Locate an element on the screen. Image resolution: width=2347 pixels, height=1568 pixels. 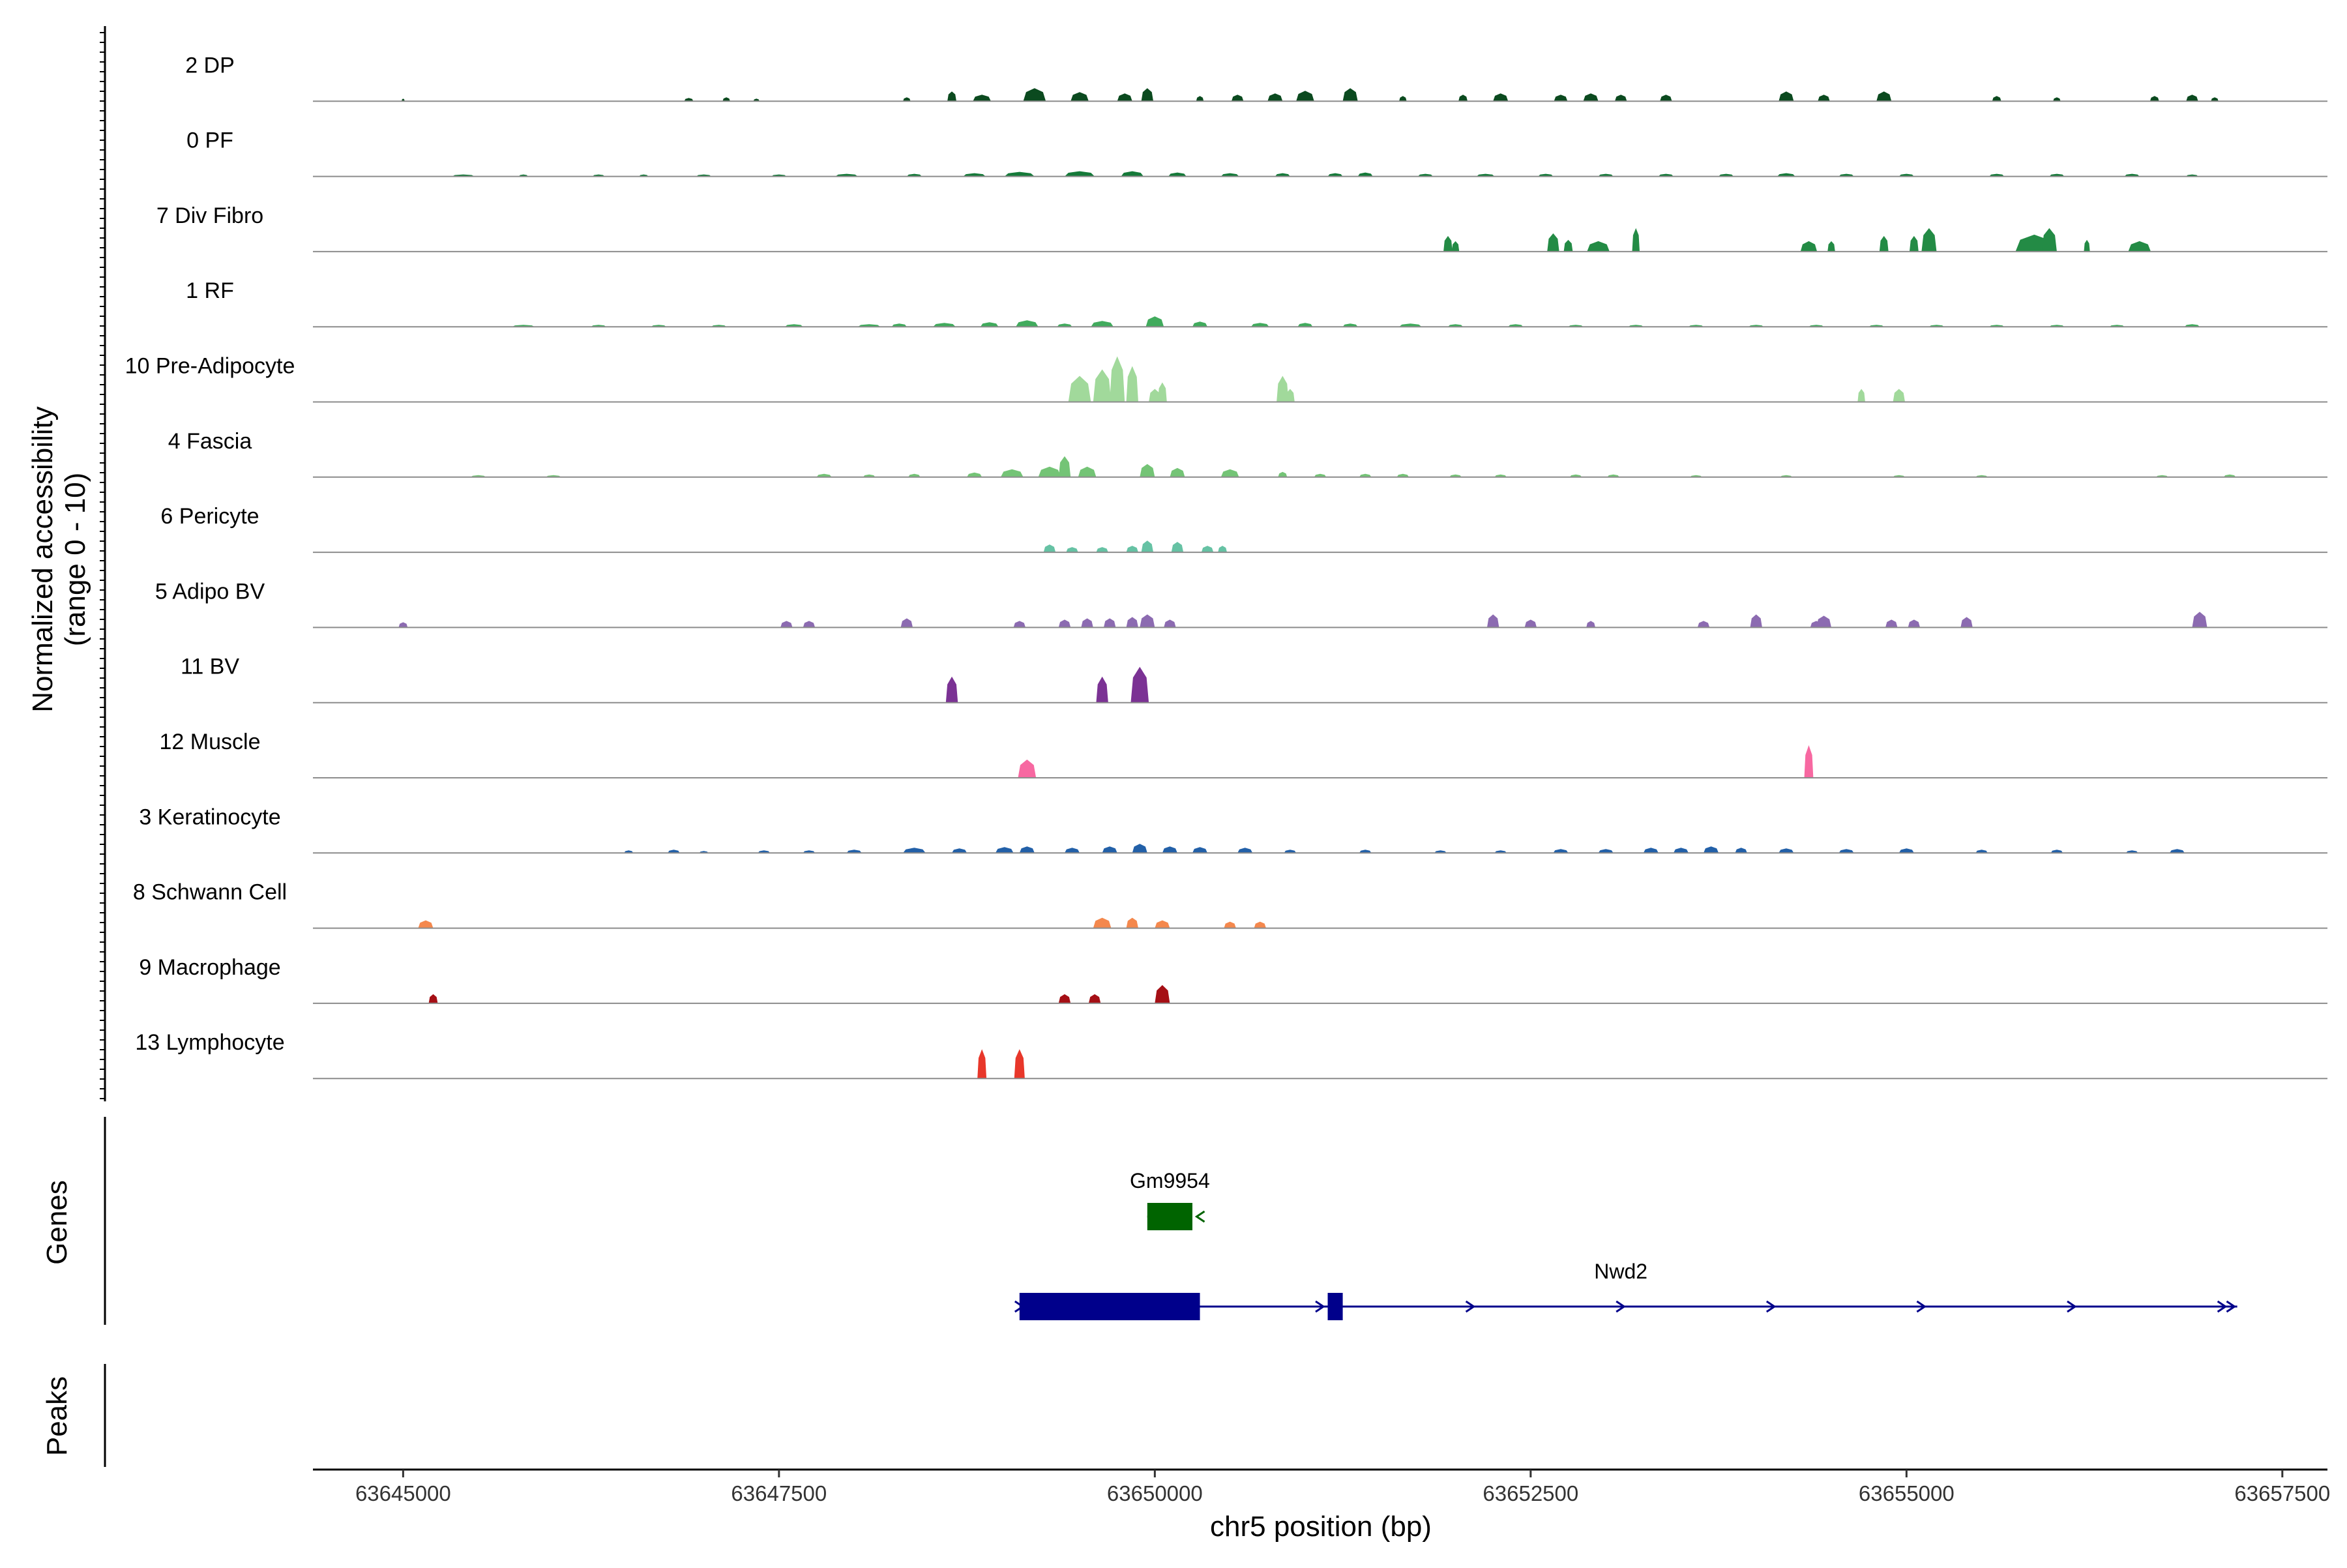
track-13-lymphocyte: 13 Lymphocyte is located at coordinates (1231, 1055).